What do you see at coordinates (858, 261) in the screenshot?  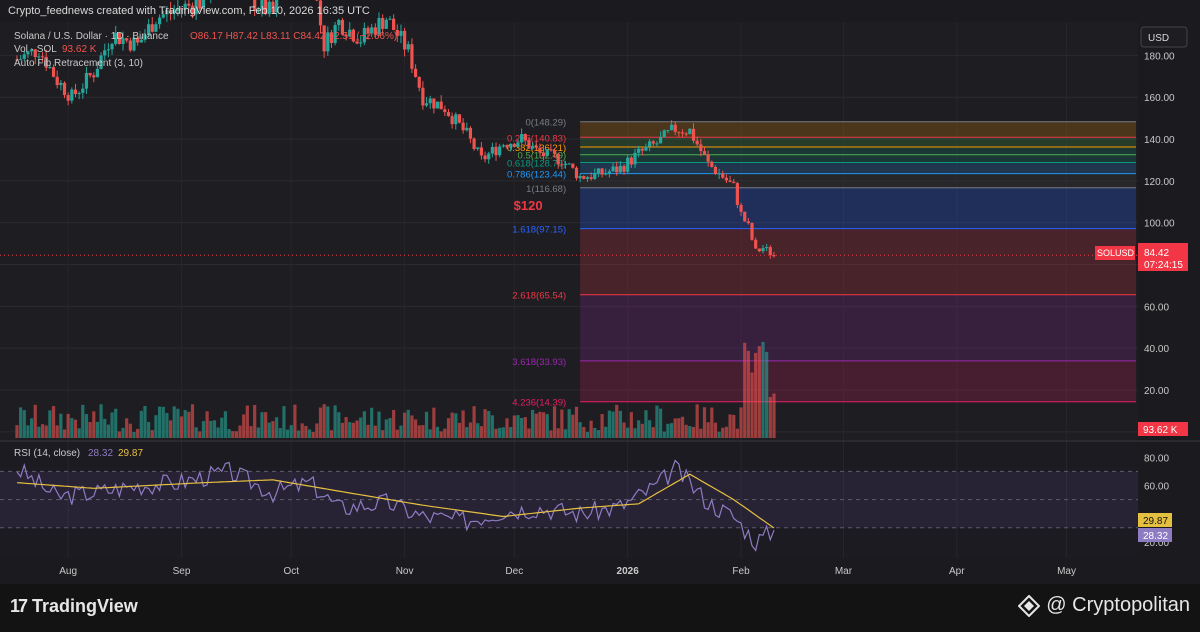 I see `fib-zone` at bounding box center [858, 261].